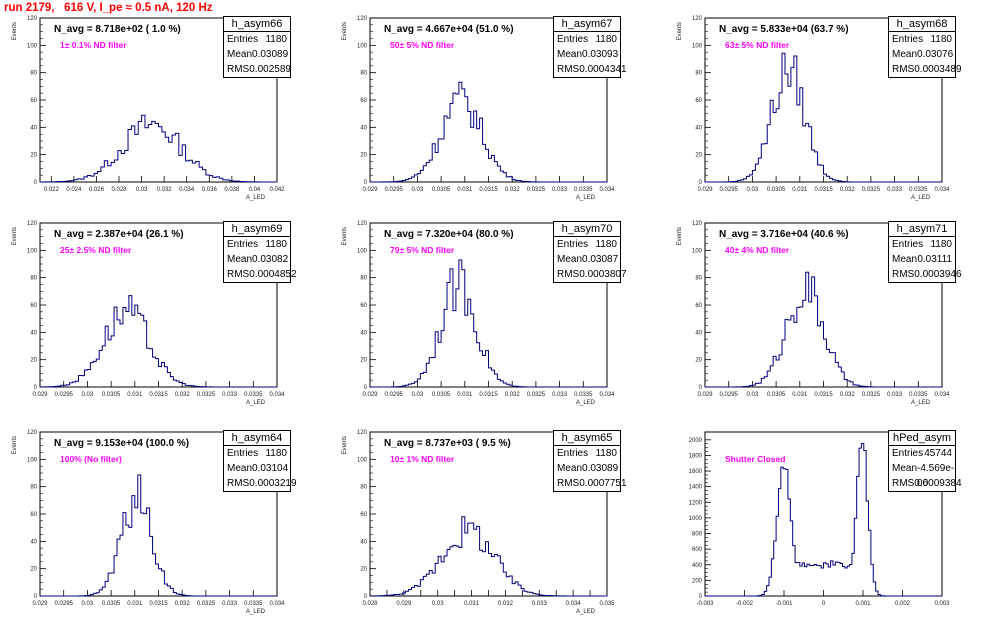 This screenshot has height=622, width=996. What do you see at coordinates (938, 483) in the screenshot?
I see `stats-value: 0.0009384` at bounding box center [938, 483].